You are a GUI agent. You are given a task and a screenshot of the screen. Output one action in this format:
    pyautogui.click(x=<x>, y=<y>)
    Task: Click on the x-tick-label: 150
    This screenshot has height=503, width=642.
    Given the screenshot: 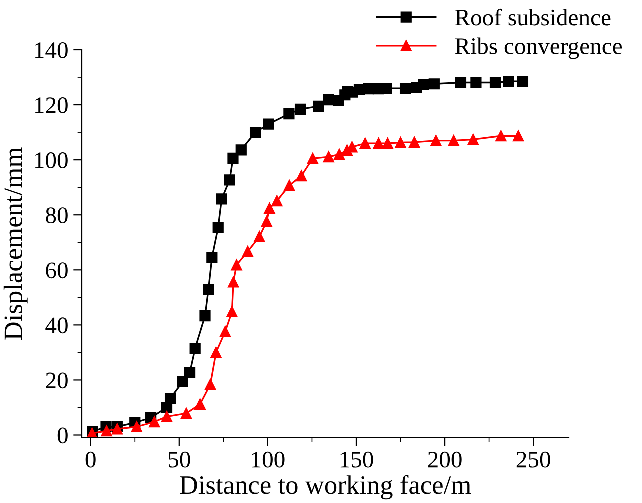 What is the action you would take?
    pyautogui.click(x=357, y=460)
    